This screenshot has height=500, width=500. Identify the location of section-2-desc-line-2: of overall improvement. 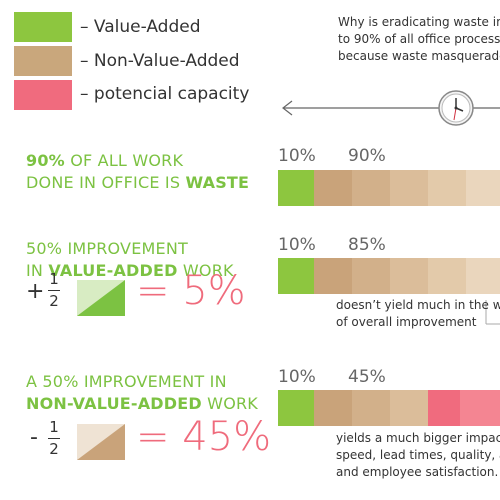
(406, 322).